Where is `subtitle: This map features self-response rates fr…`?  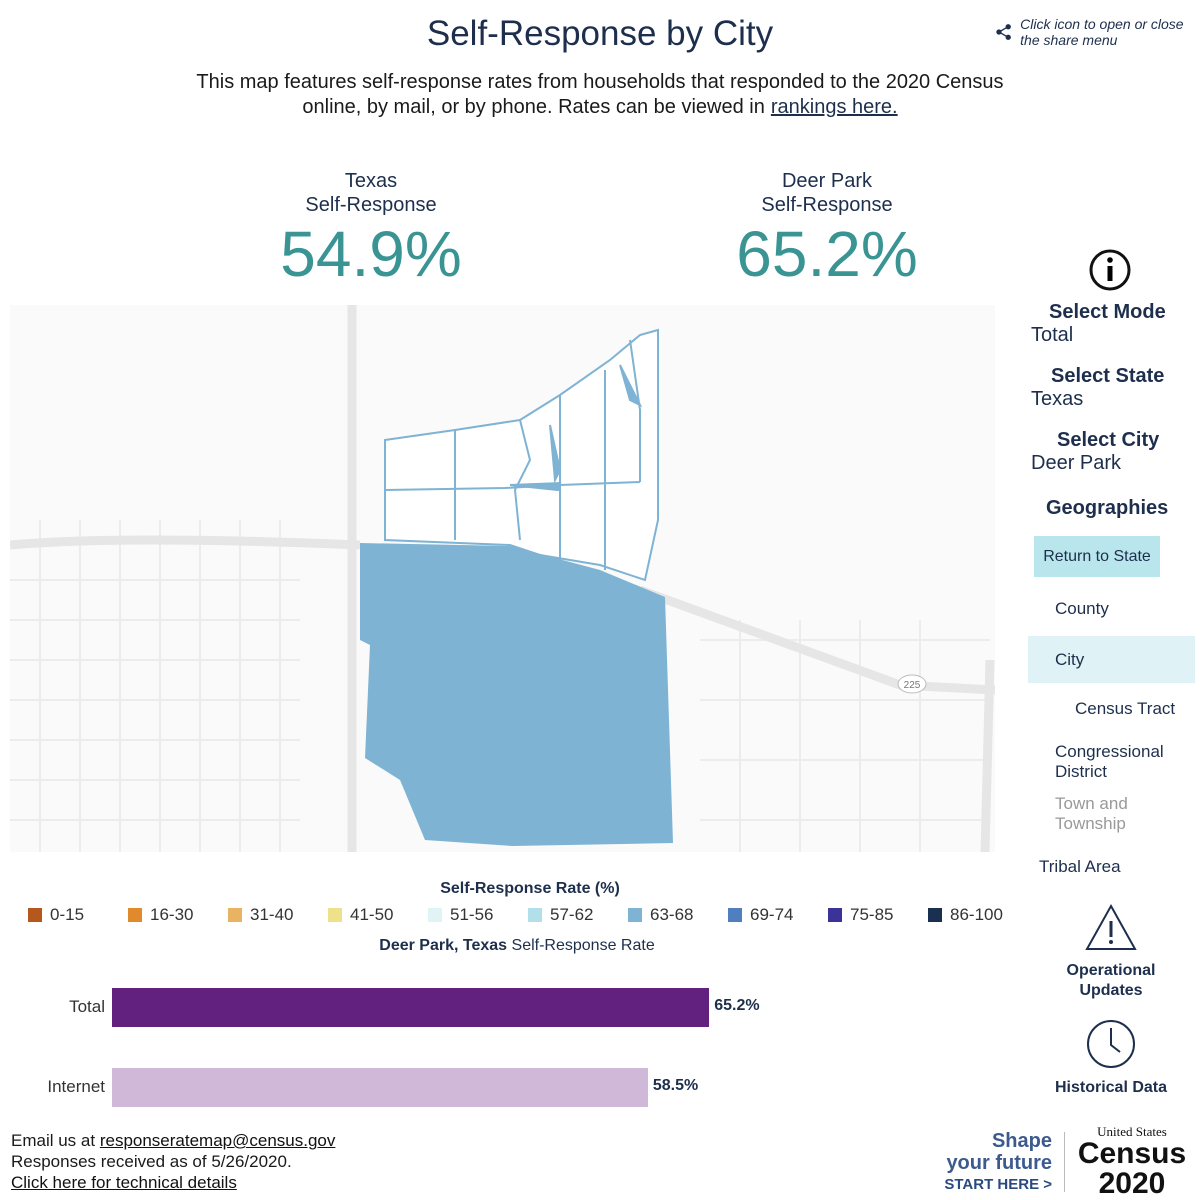 subtitle: This map features self-response rates fr… is located at coordinates (600, 95).